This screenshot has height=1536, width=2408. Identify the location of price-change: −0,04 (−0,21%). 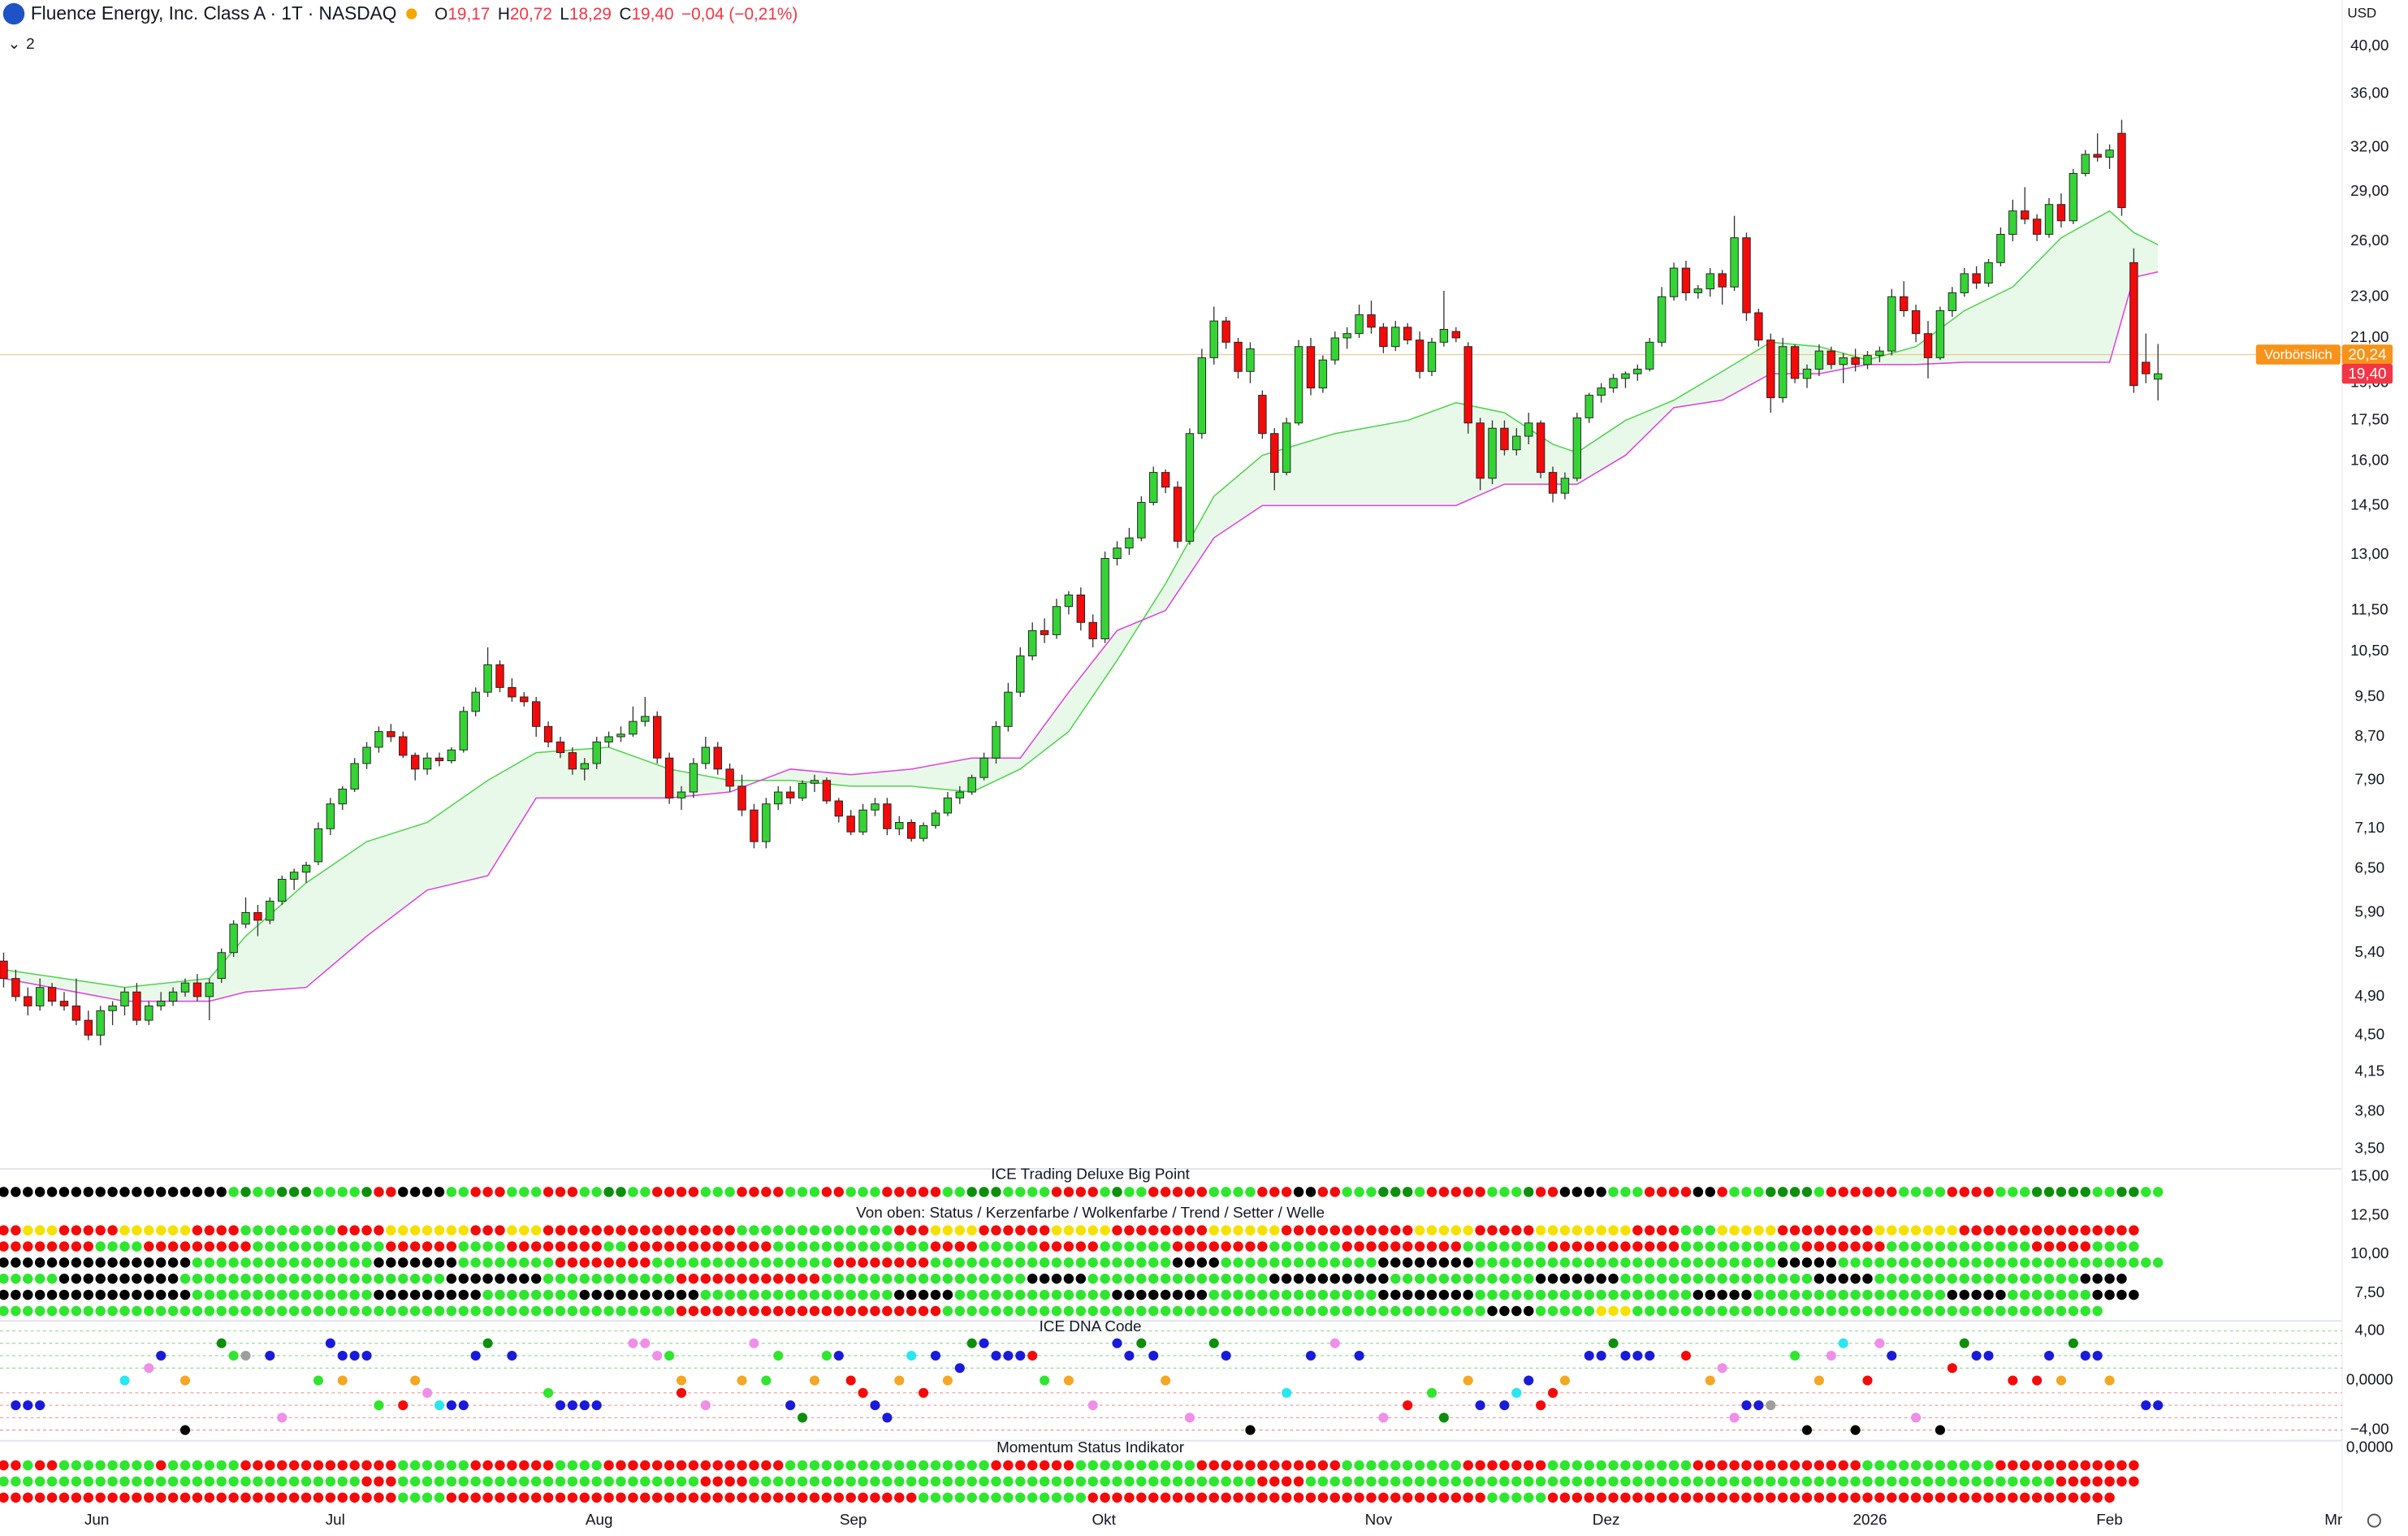
(739, 13).